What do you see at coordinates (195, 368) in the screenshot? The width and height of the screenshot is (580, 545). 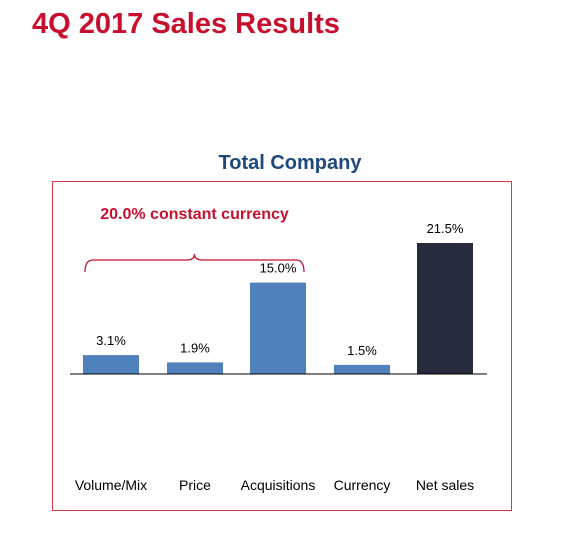 I see `bar-price` at bounding box center [195, 368].